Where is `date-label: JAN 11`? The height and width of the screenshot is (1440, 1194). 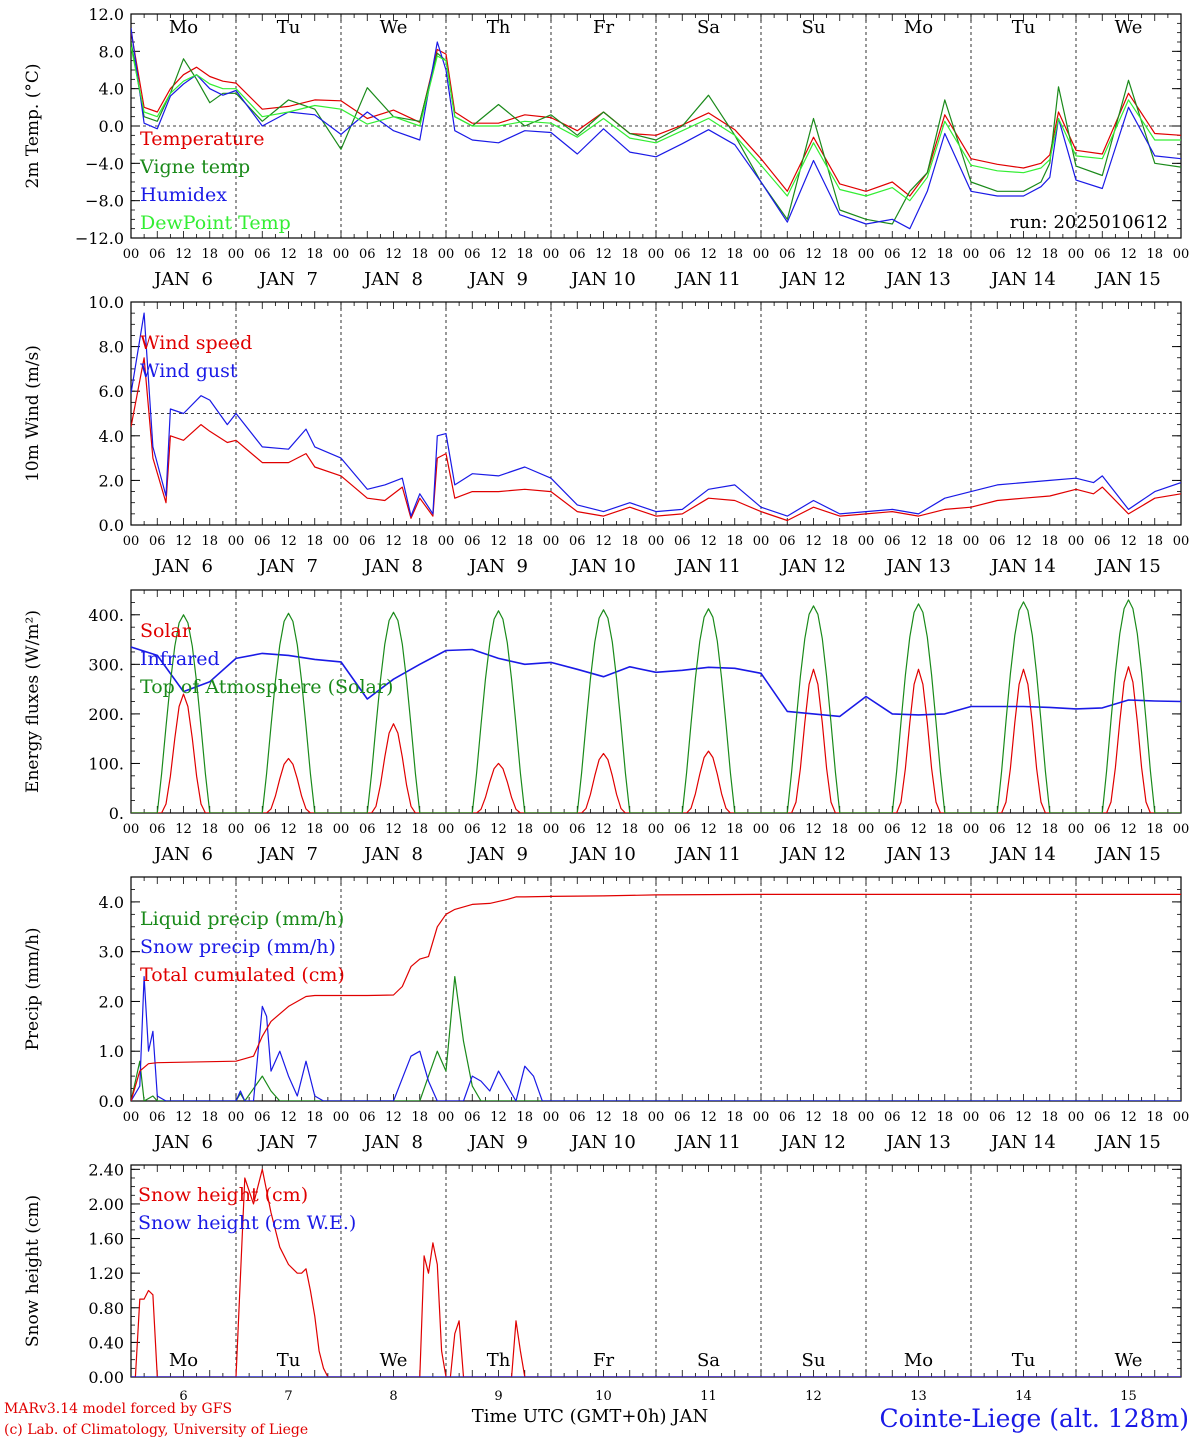
date-label: JAN 11 is located at coordinates (707, 566).